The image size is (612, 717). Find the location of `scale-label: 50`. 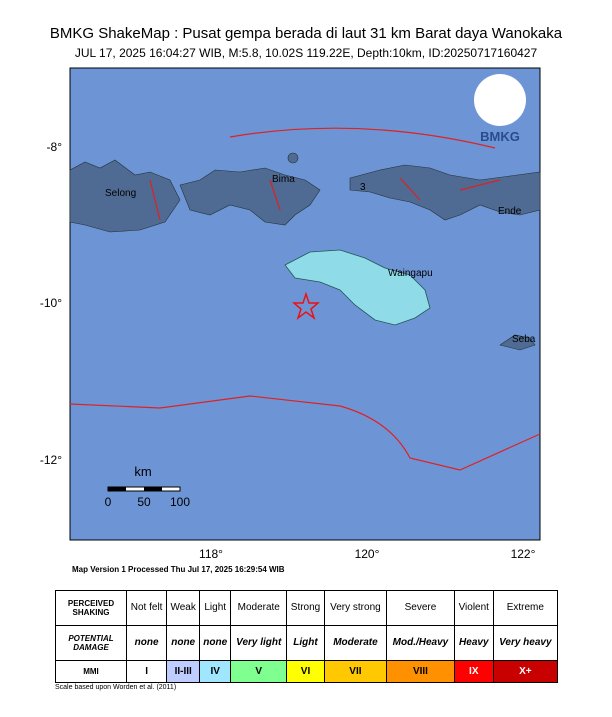

scale-label: 50 is located at coordinates (144, 502).